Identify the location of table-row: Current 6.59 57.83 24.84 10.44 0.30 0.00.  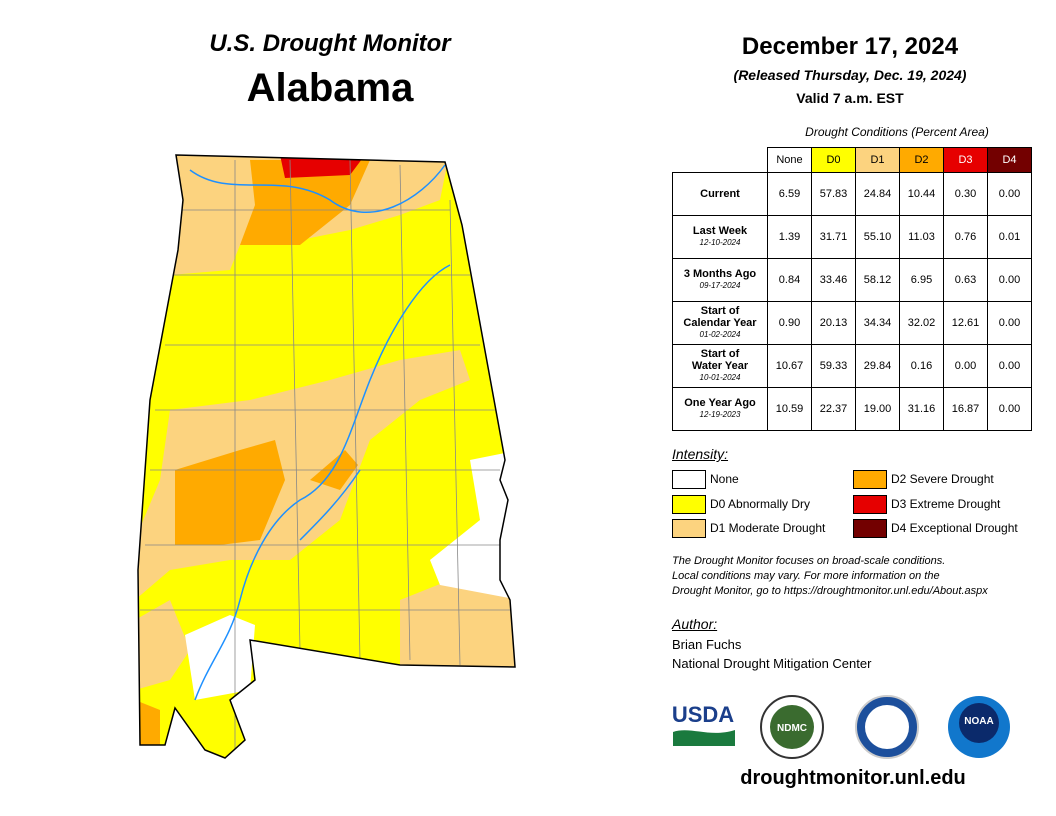
(852, 194).